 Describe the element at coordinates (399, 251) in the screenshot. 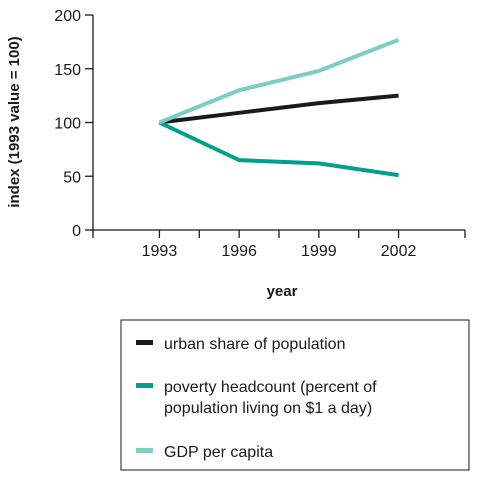

I see `x-tick-label: 2002` at that location.